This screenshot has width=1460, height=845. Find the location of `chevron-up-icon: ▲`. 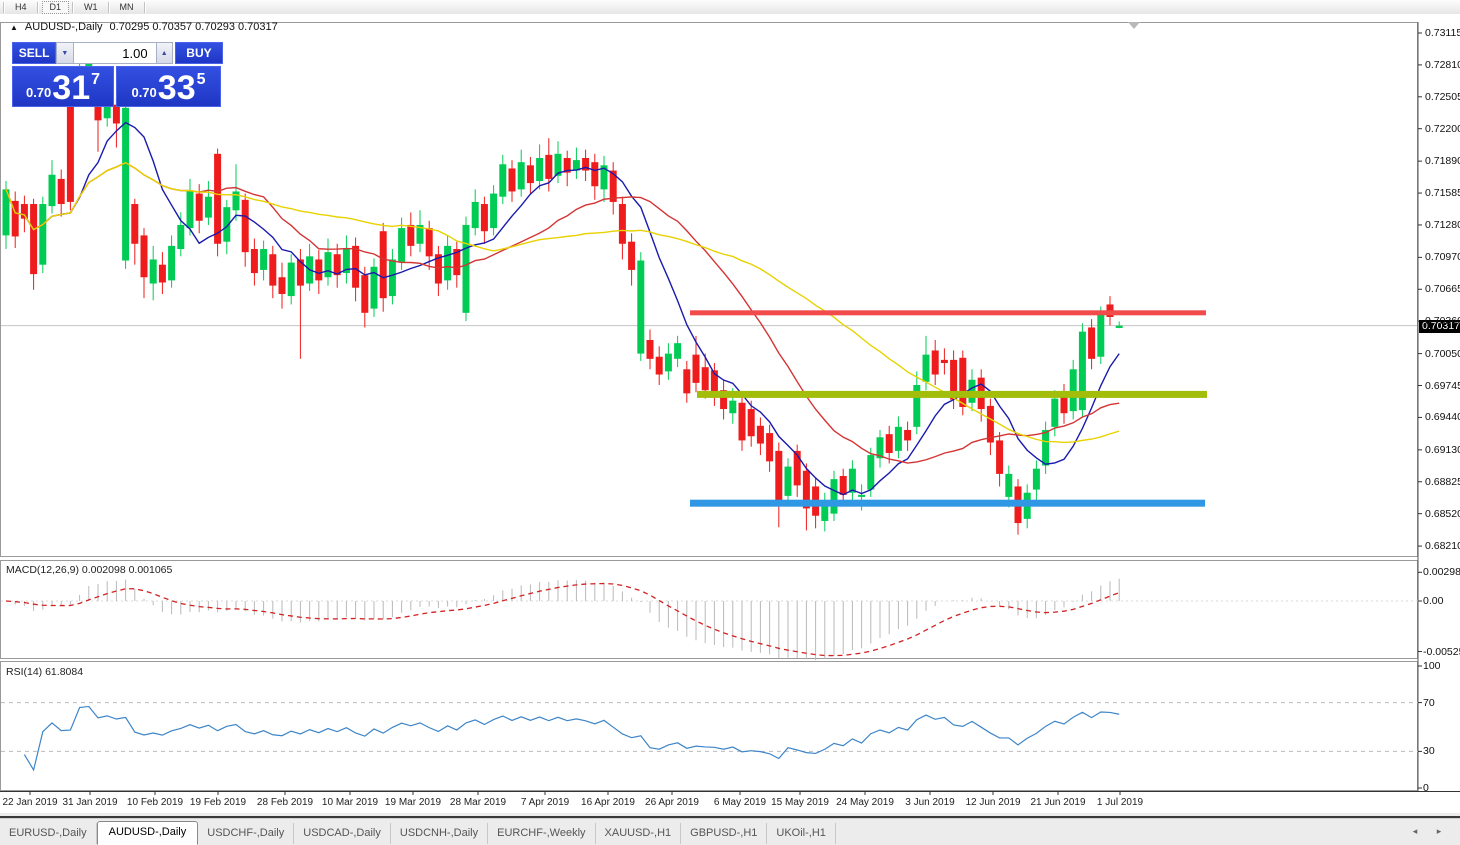

chevron-up-icon: ▲ is located at coordinates (164, 53).